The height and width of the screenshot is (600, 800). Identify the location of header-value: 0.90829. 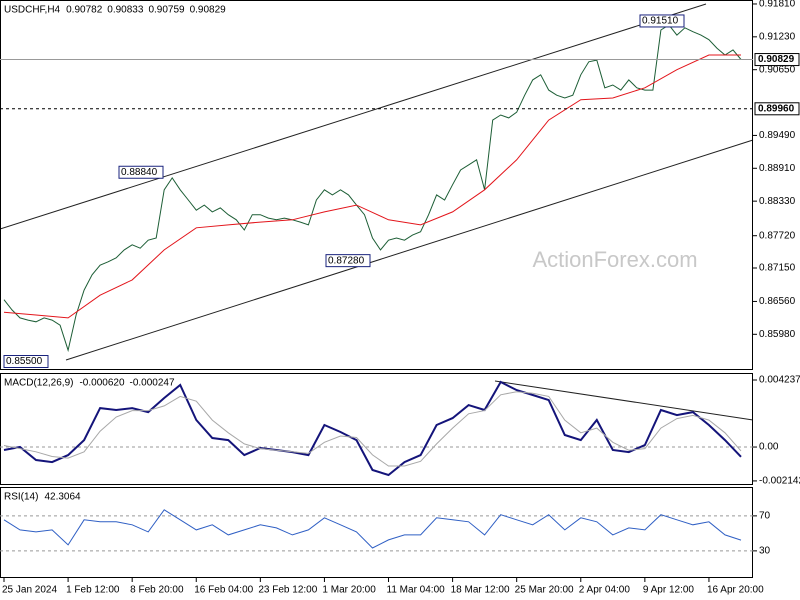
(208, 10).